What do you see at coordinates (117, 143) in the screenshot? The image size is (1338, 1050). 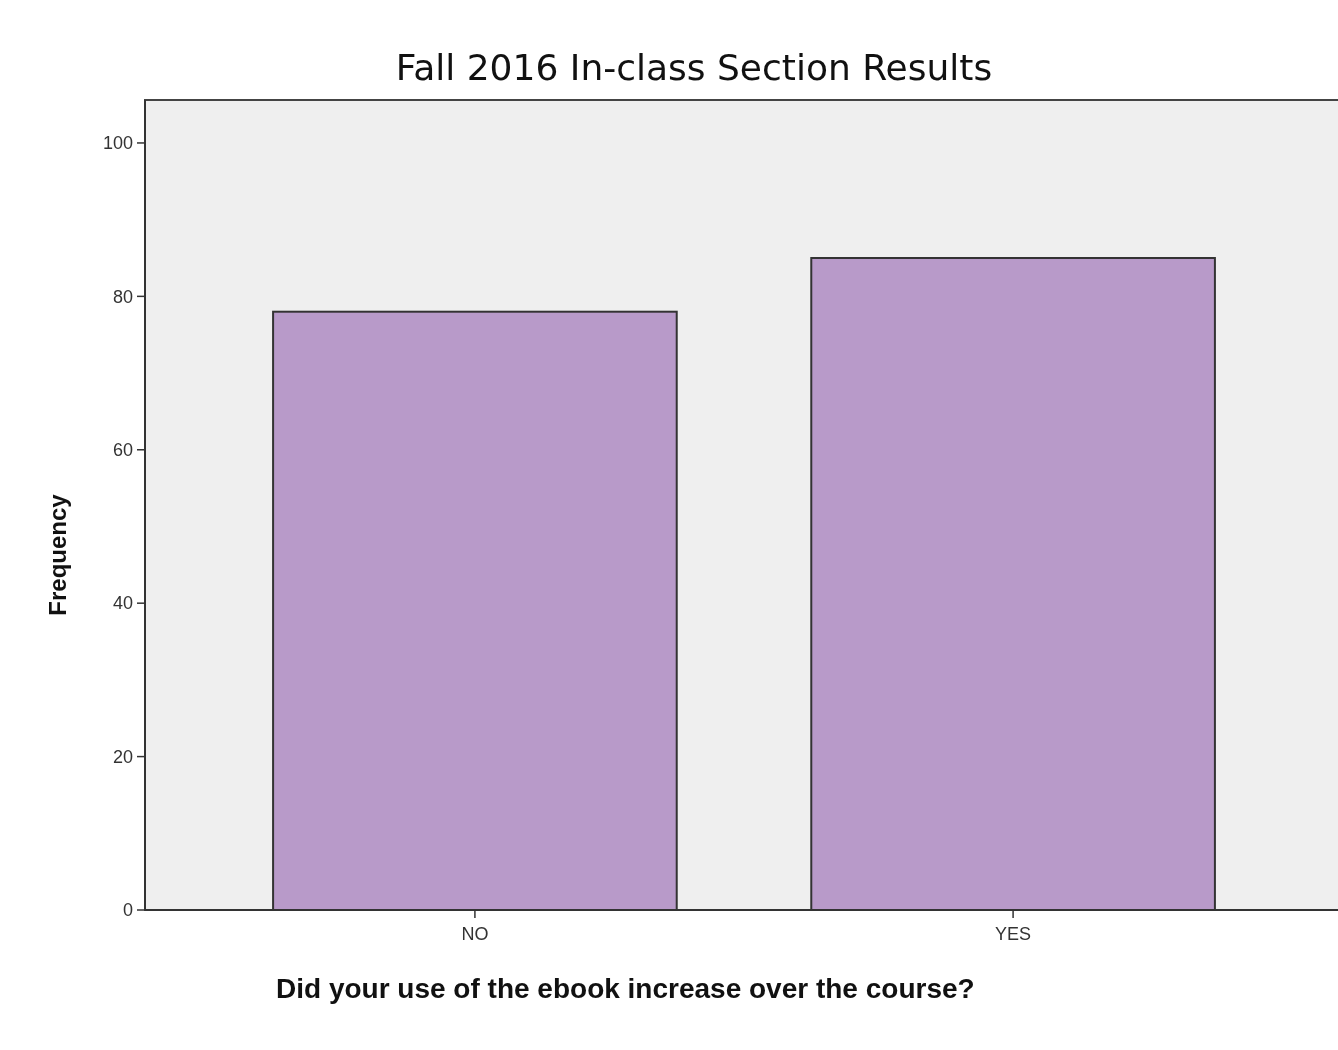 I see `y-tick-label: 100` at bounding box center [117, 143].